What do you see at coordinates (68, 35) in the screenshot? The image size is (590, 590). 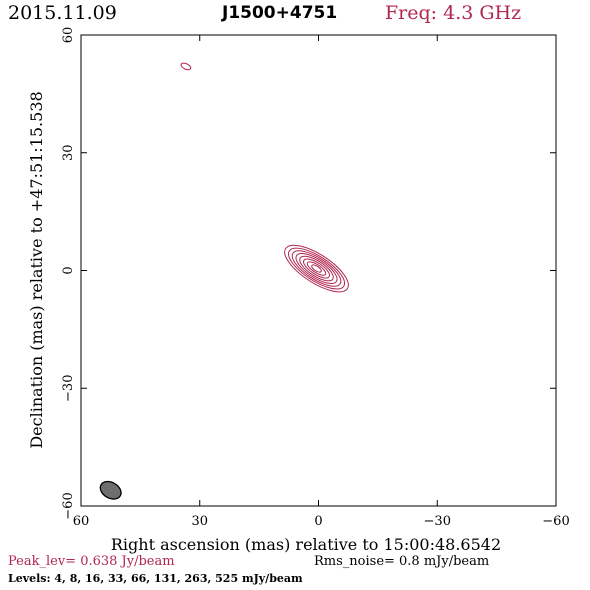 I see `y-tick-label: 60` at bounding box center [68, 35].